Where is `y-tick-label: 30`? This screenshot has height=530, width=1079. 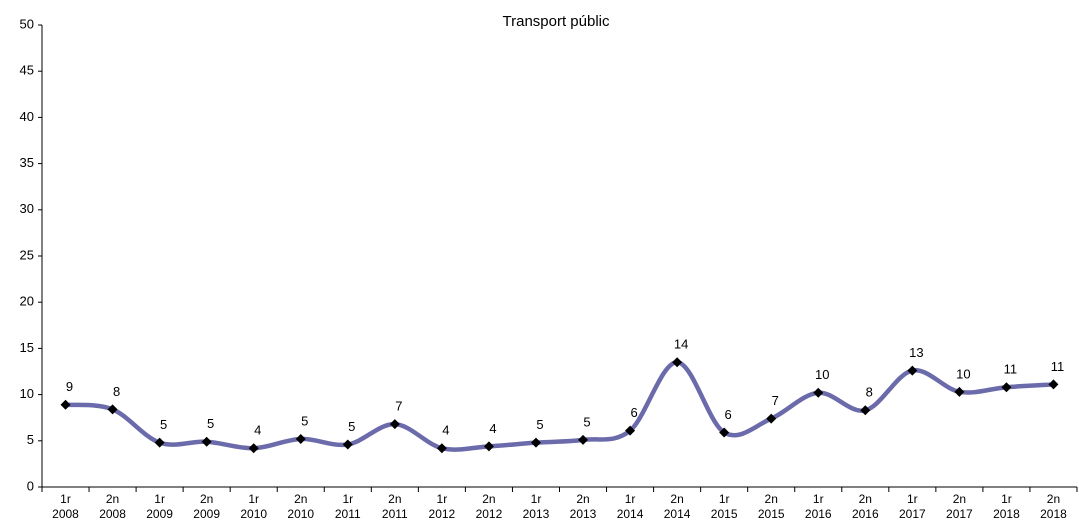
y-tick-label: 30 is located at coordinates (27, 208).